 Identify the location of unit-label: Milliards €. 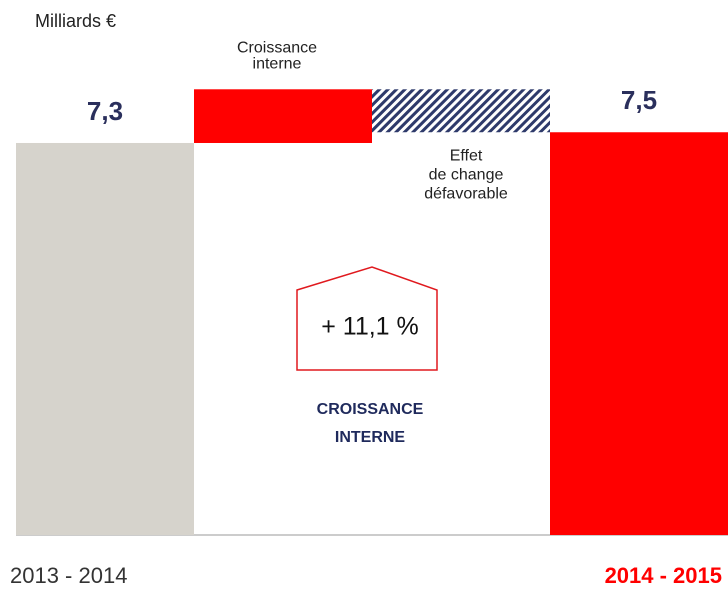
(75, 21).